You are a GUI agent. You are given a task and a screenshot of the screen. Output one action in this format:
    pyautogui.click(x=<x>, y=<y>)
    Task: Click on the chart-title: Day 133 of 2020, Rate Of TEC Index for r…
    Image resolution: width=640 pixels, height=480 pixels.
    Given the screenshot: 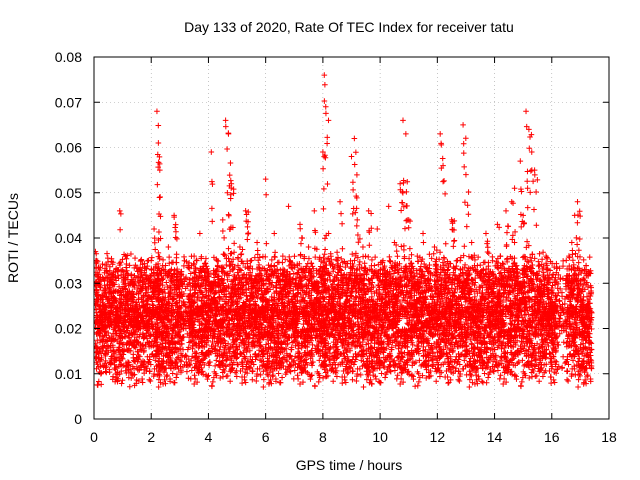 What is the action you would take?
    pyautogui.click(x=349, y=27)
    